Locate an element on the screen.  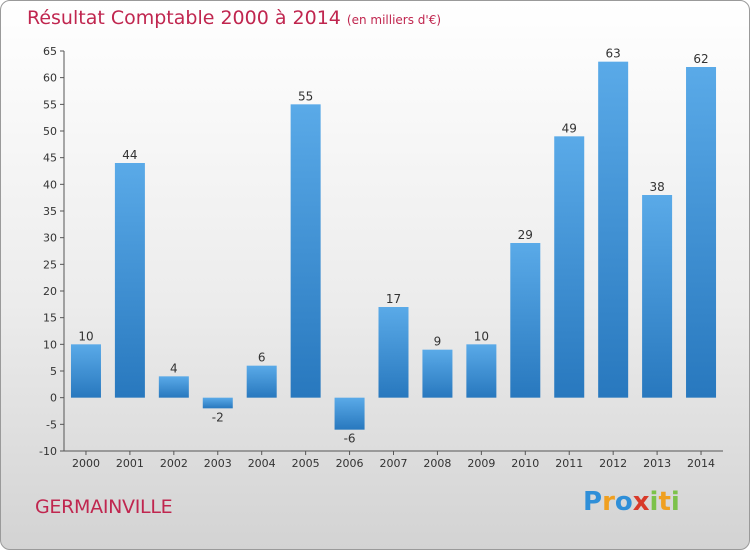
y-tick-label: 50 is located at coordinates (50, 131).